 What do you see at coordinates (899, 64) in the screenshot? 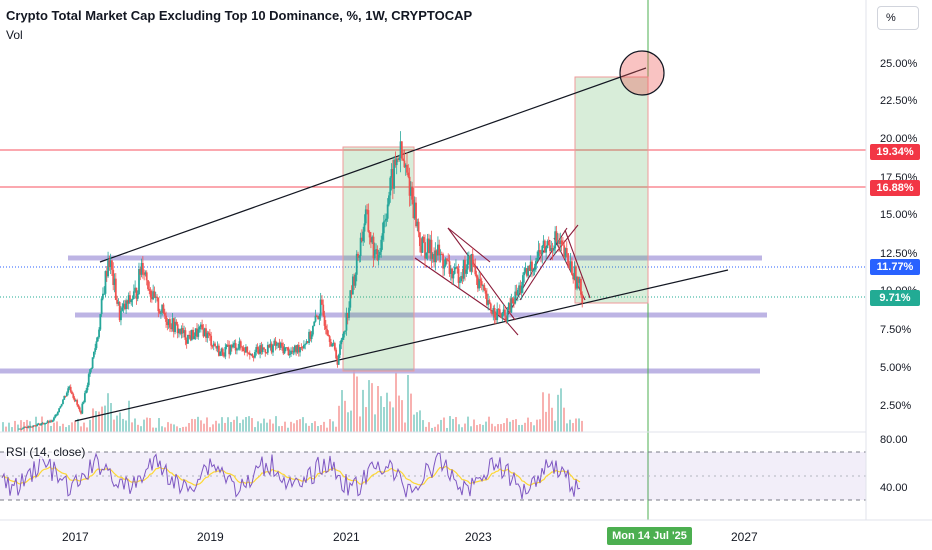
I see `price-tick: 25.00%` at bounding box center [899, 64].